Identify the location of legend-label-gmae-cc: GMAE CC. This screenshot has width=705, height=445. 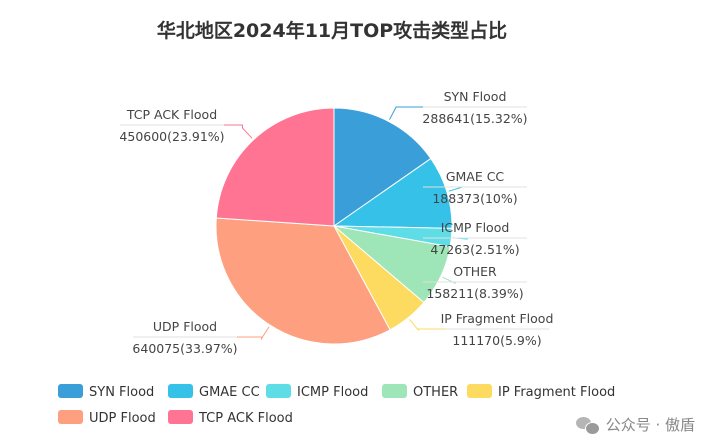
(229, 392).